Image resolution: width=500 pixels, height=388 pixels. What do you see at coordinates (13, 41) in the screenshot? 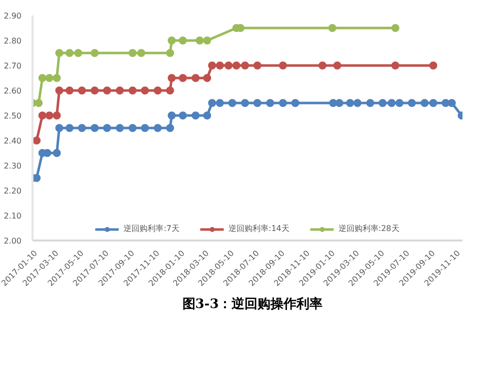
I see `y-tick-label: 2.80` at bounding box center [13, 41].